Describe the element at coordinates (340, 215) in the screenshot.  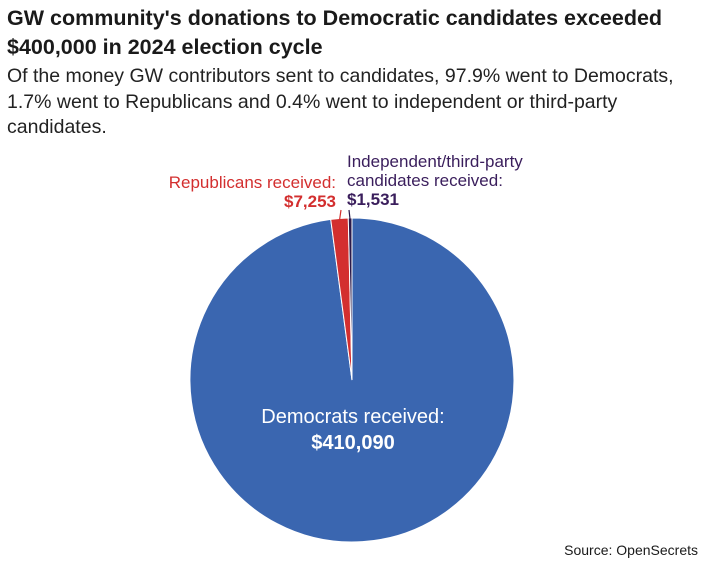
I see `leader-line-republicans` at that location.